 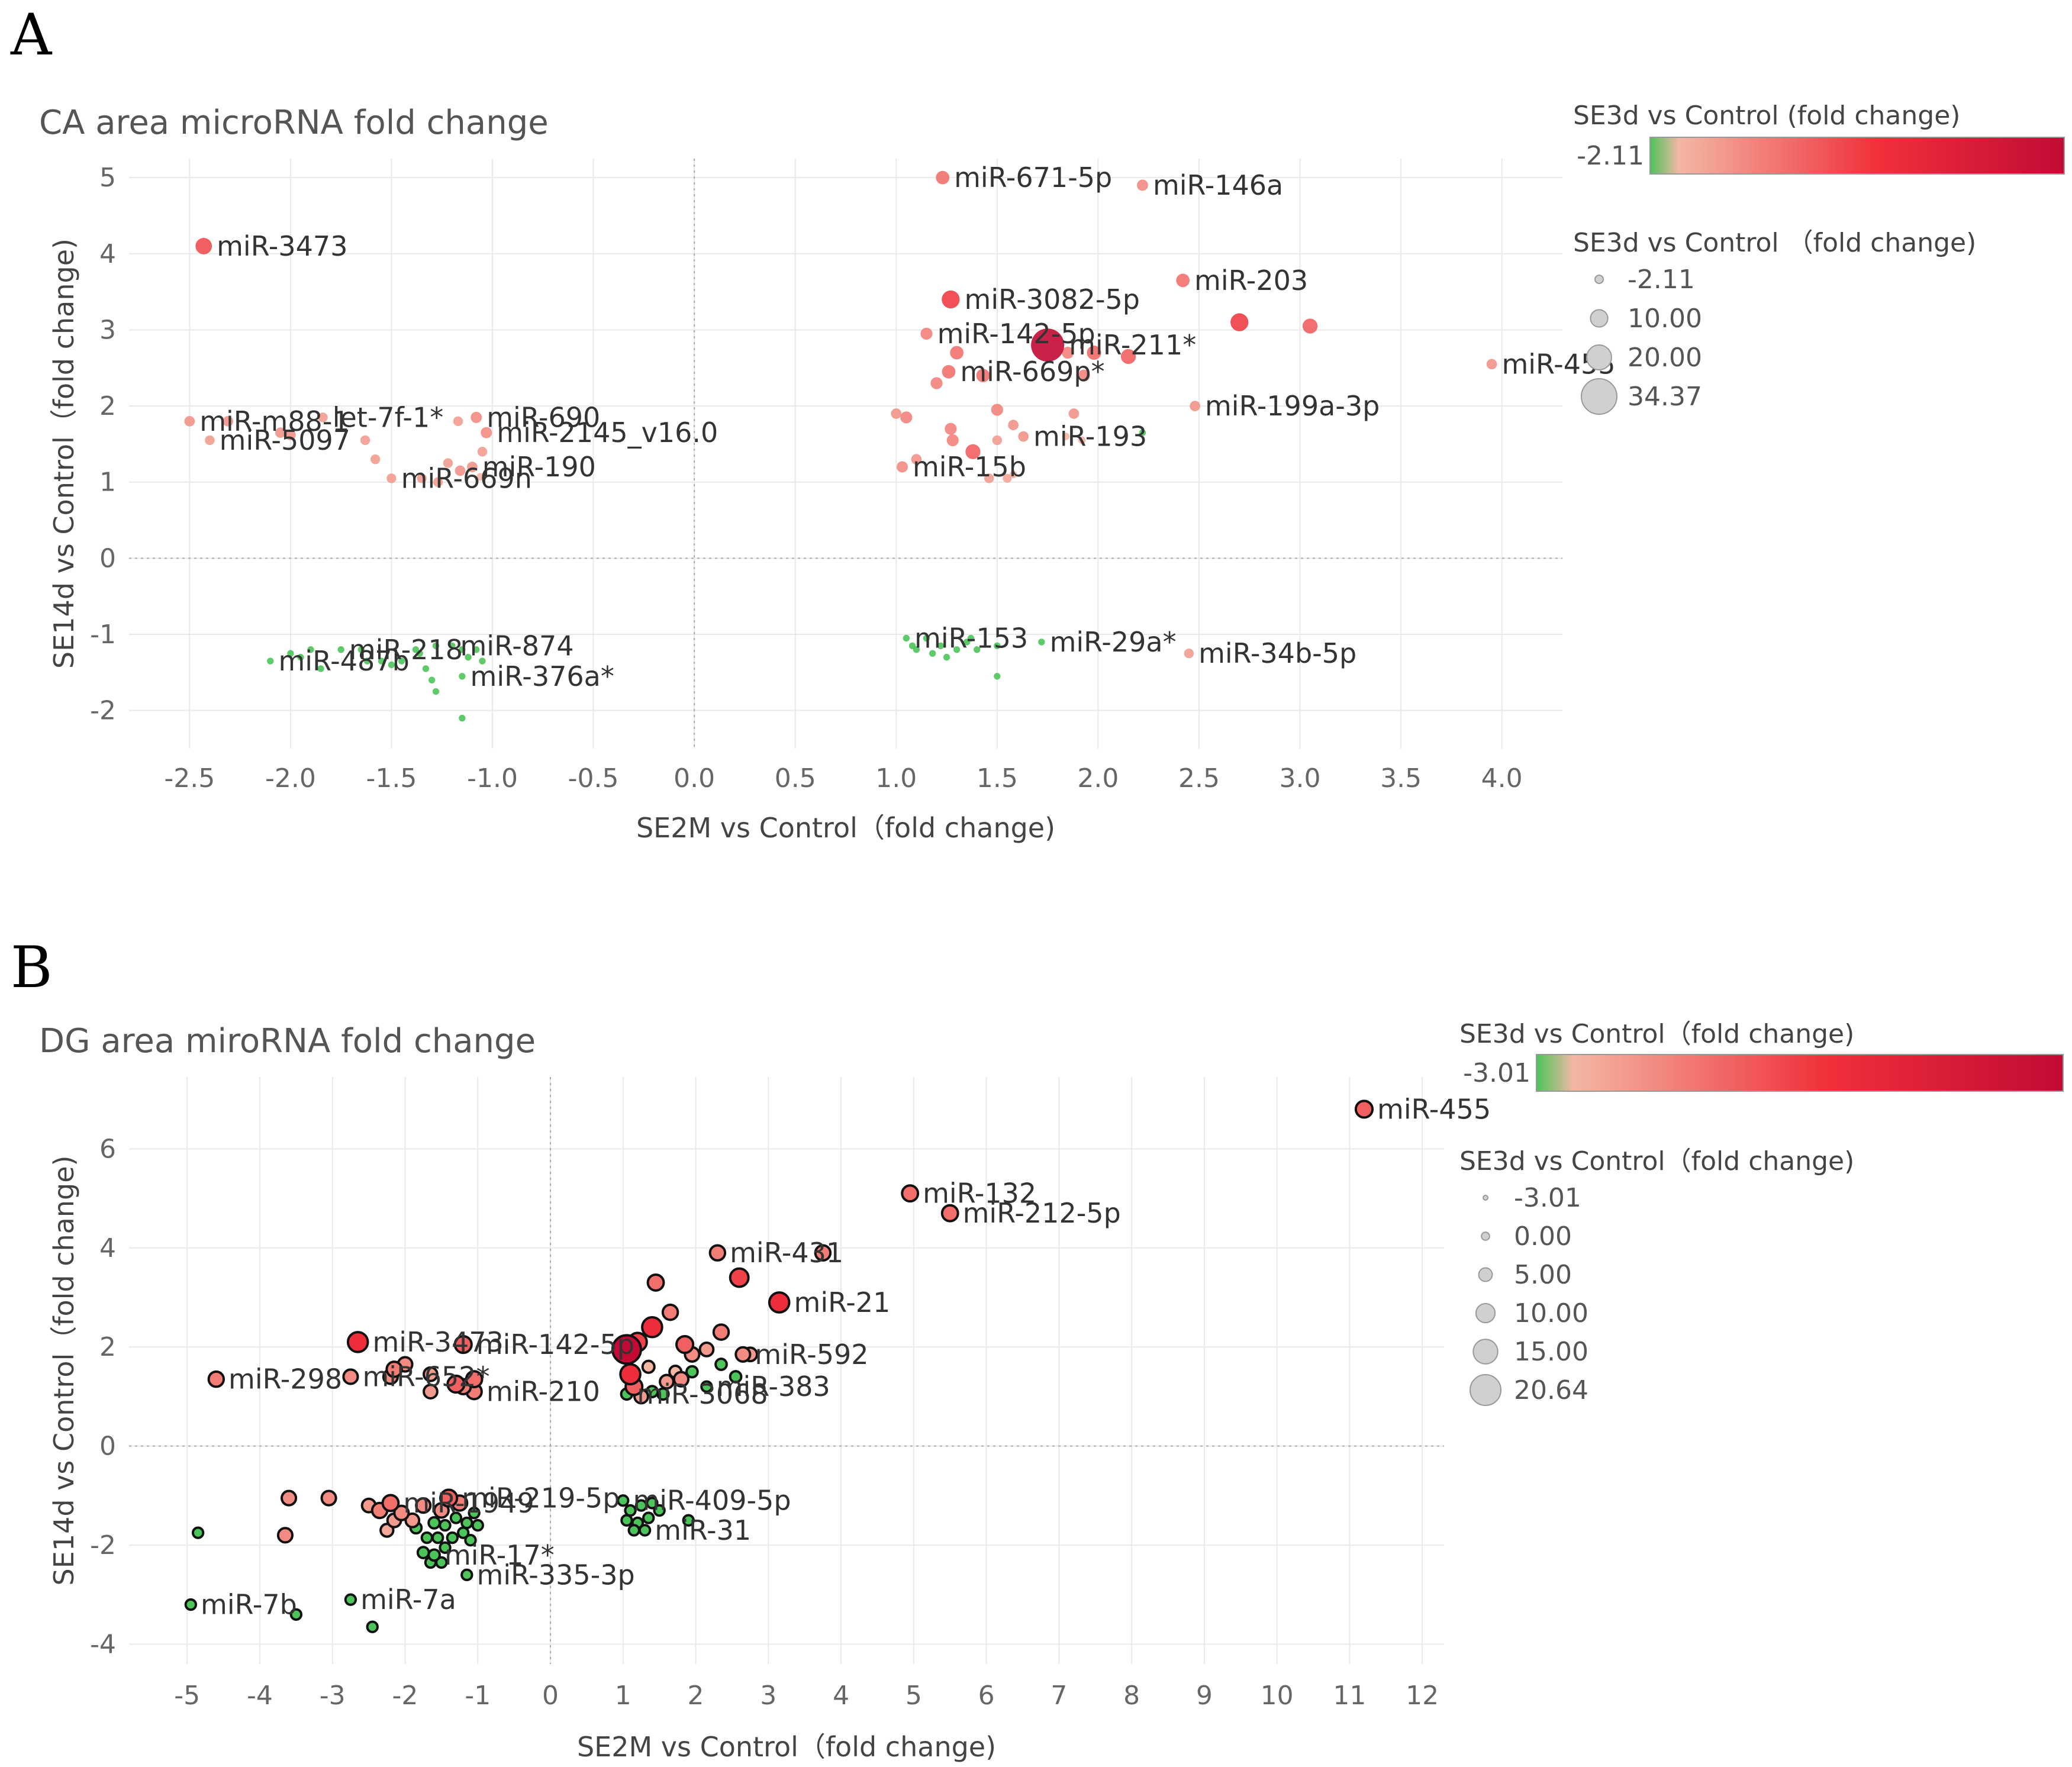 I want to click on point-label: miR-15b, so click(x=969, y=467).